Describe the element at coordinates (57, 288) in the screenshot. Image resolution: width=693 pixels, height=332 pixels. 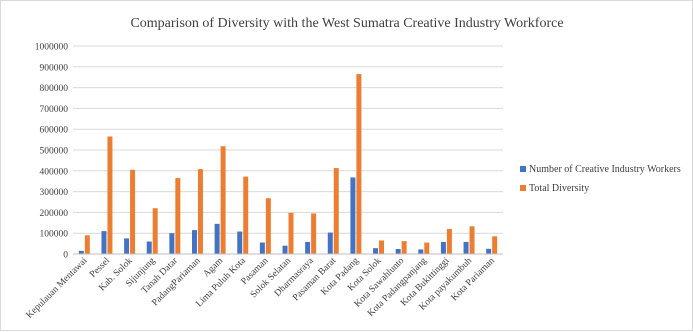
I see `x-tick-label: Kepulauan Mentawai` at that location.